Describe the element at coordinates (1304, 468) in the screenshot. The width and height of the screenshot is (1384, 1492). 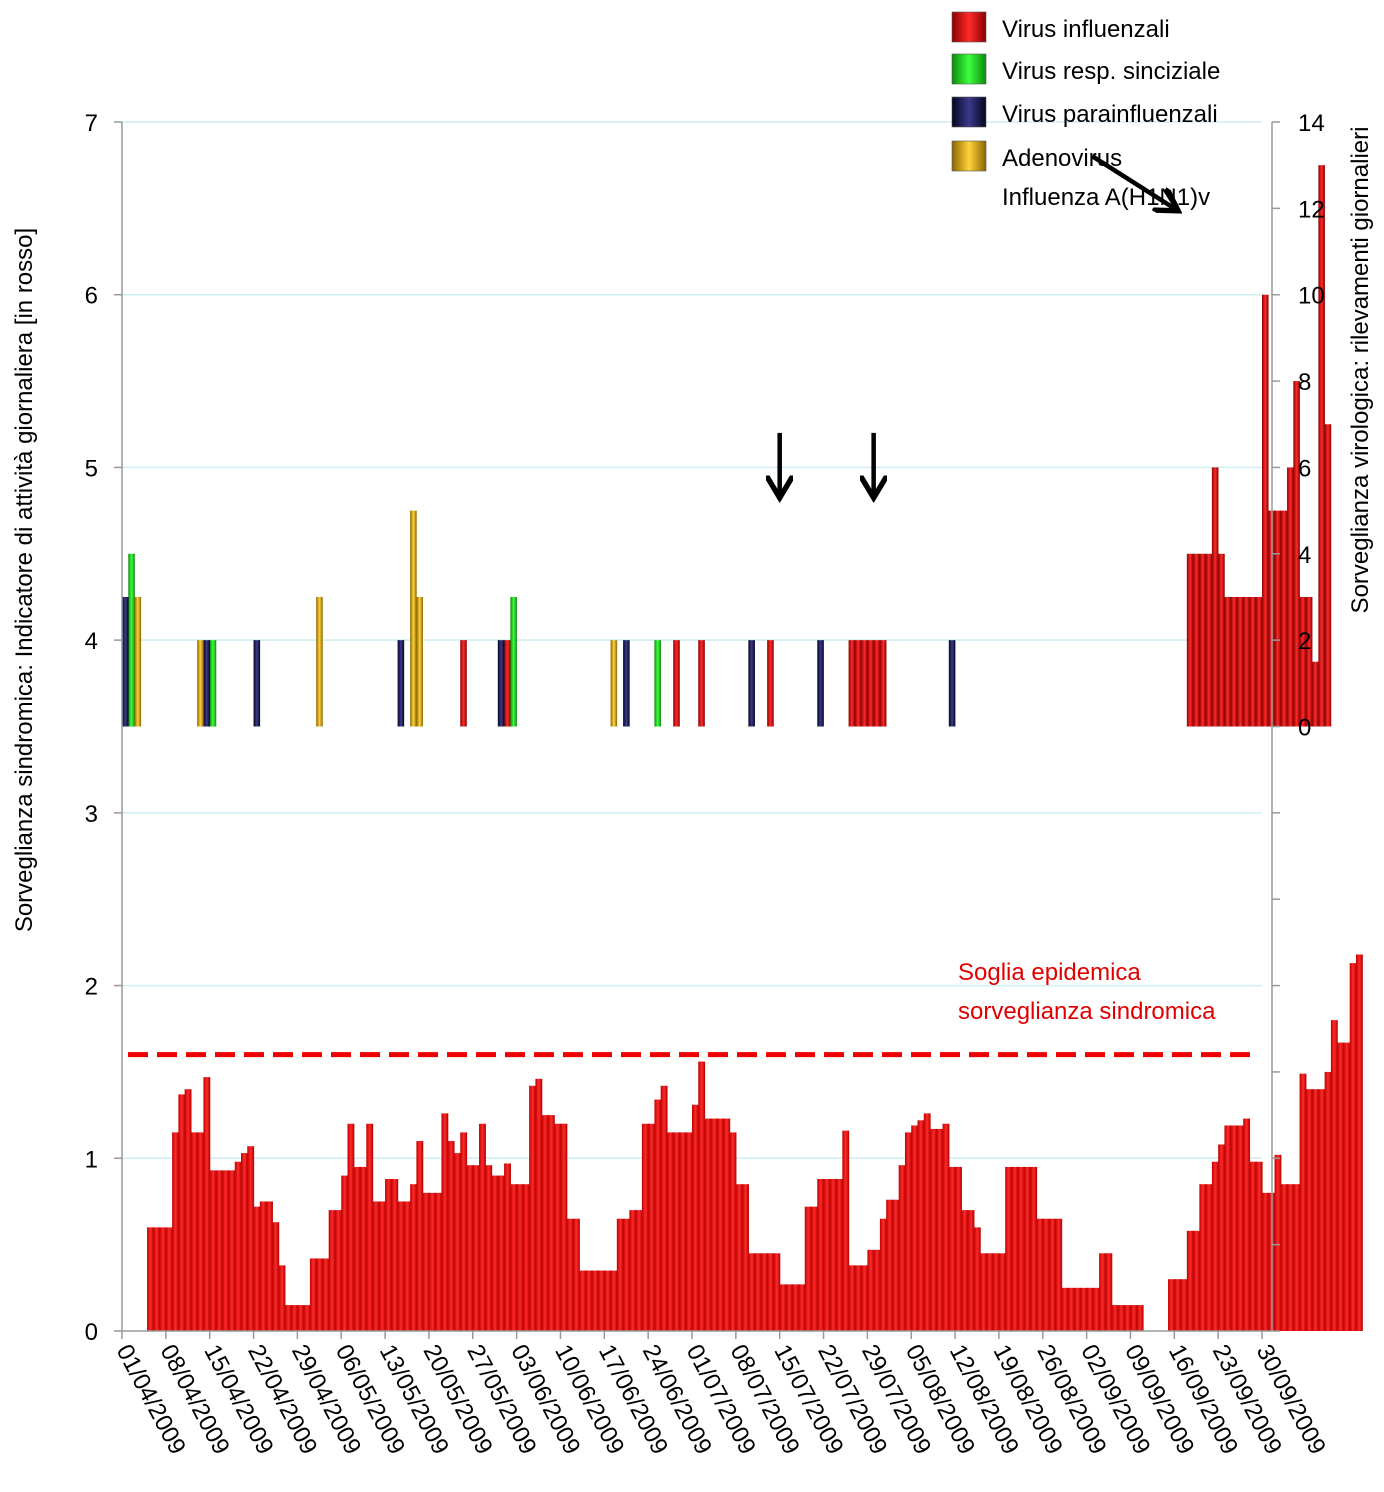
I see `y2-tick-label: 6` at that location.